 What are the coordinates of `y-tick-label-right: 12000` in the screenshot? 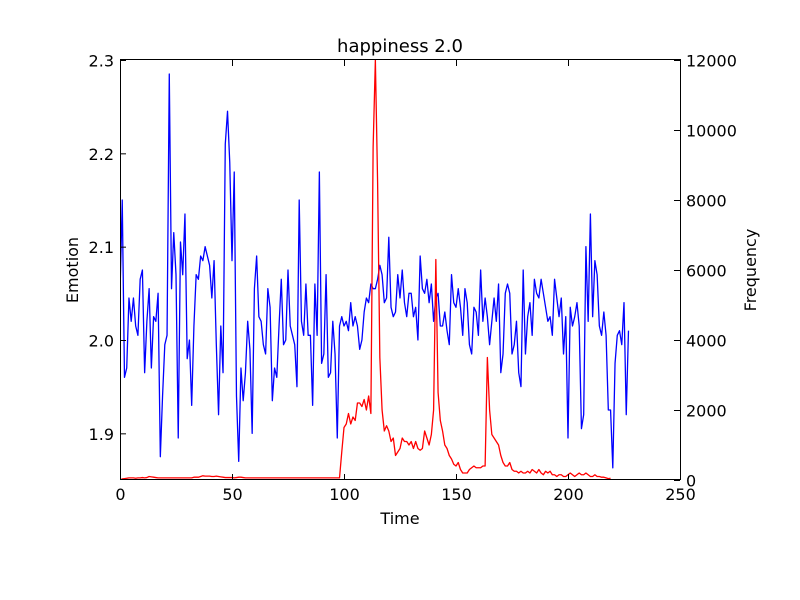 It's located at (711, 61).